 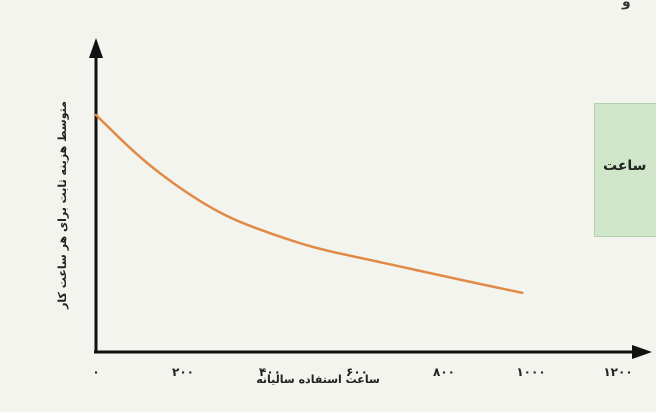 What do you see at coordinates (444, 372) in the screenshot?
I see `x-tick-label: ۸۰۰` at bounding box center [444, 372].